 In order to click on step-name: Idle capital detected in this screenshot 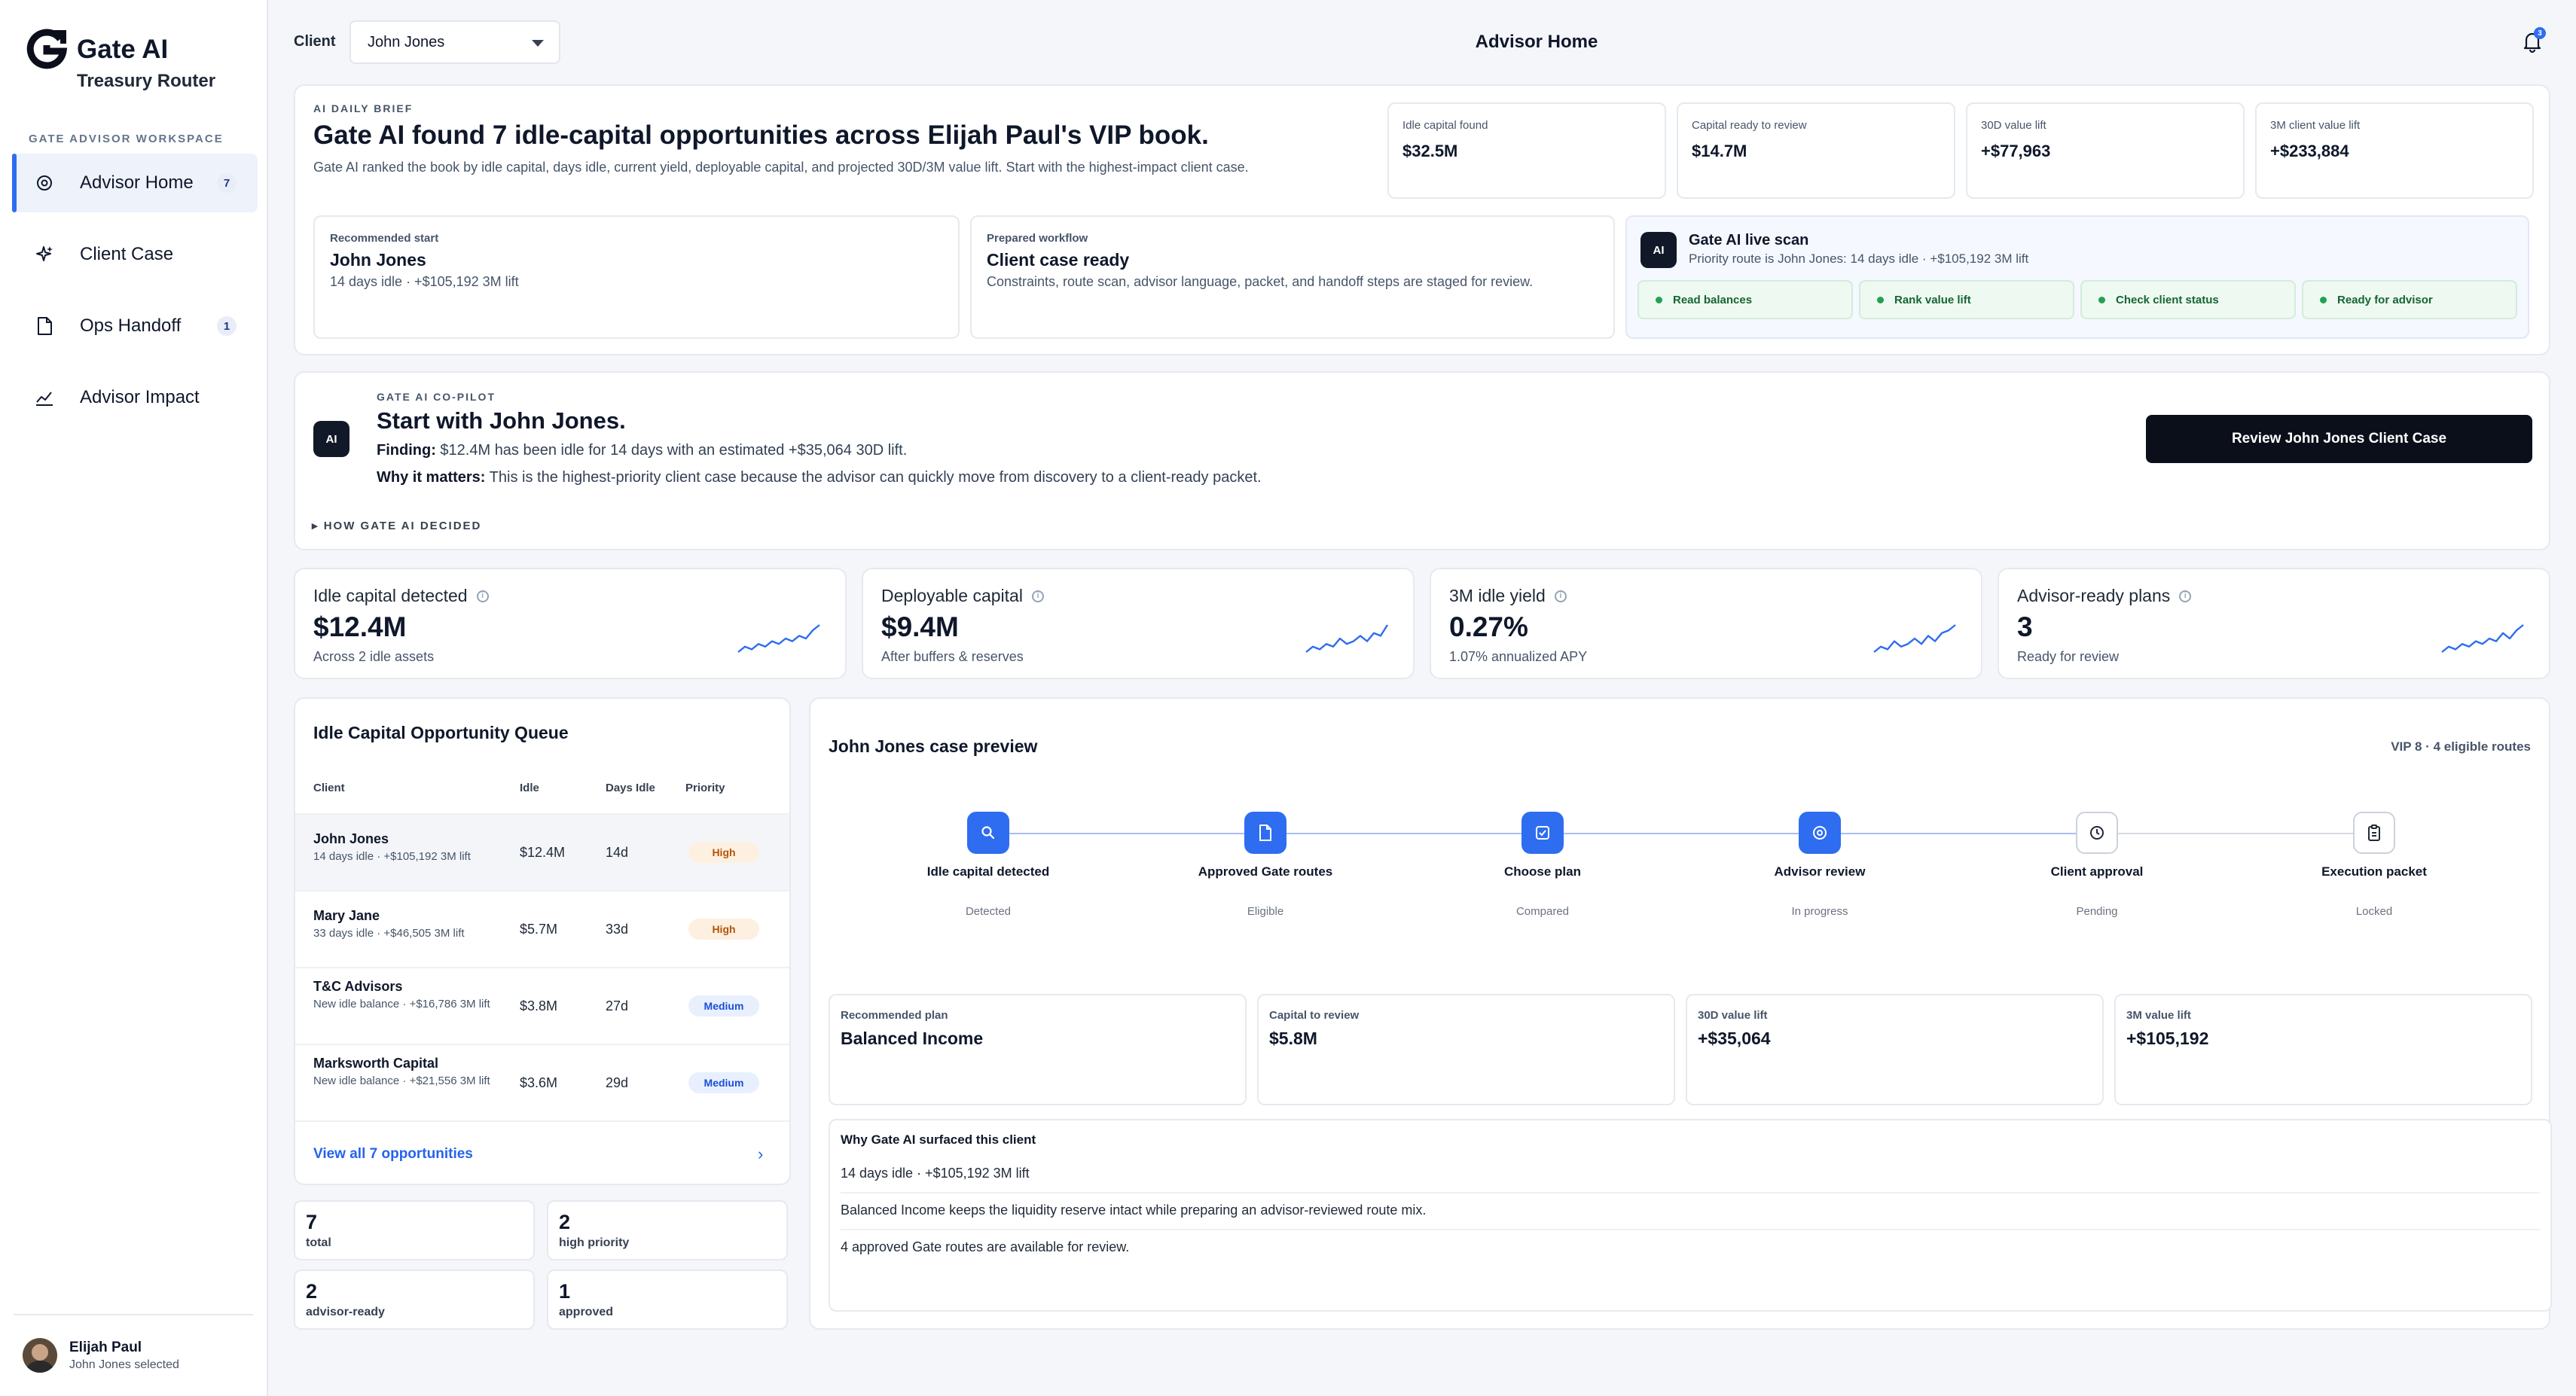, I will do `click(988, 871)`.